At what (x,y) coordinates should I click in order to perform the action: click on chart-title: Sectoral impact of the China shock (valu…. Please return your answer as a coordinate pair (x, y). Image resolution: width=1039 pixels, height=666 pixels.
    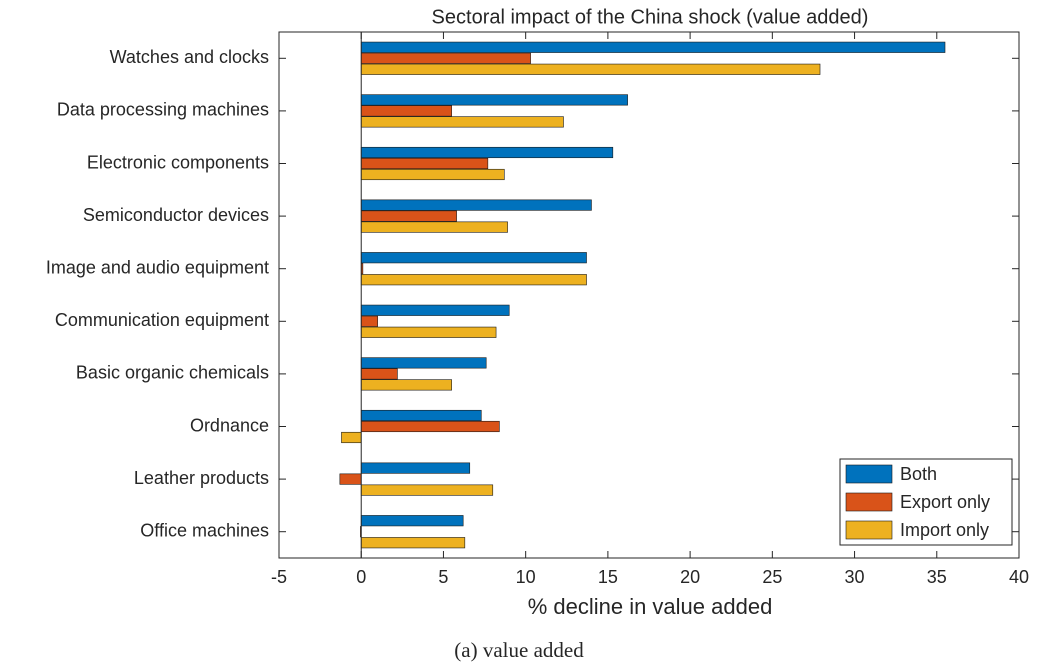
    Looking at the image, I should click on (650, 17).